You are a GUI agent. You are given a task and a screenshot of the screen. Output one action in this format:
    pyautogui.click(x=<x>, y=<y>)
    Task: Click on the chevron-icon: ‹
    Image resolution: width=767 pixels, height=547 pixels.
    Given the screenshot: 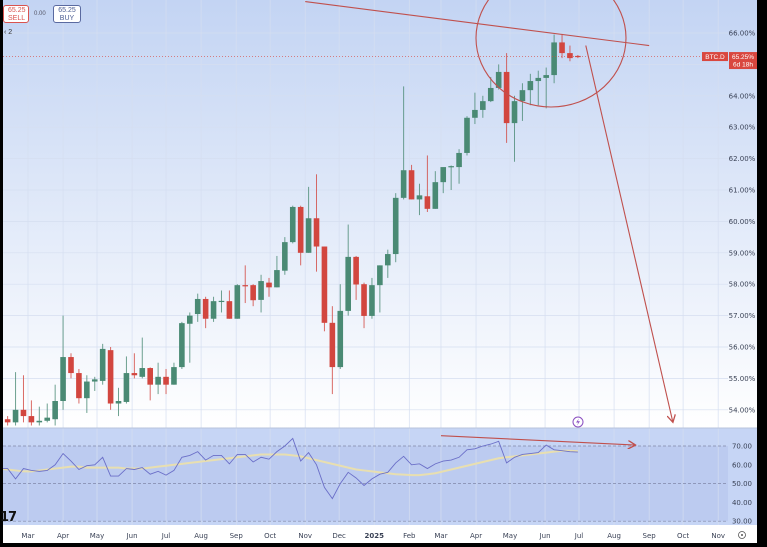 What is the action you would take?
    pyautogui.click(x=6, y=32)
    